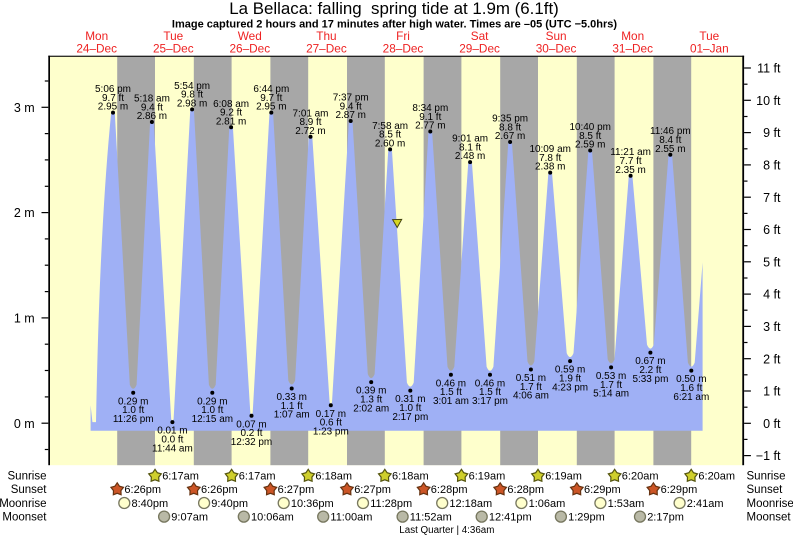 The image size is (793, 539). What do you see at coordinates (24, 518) in the screenshot?
I see `svg-text: Moonset` at bounding box center [24, 518].